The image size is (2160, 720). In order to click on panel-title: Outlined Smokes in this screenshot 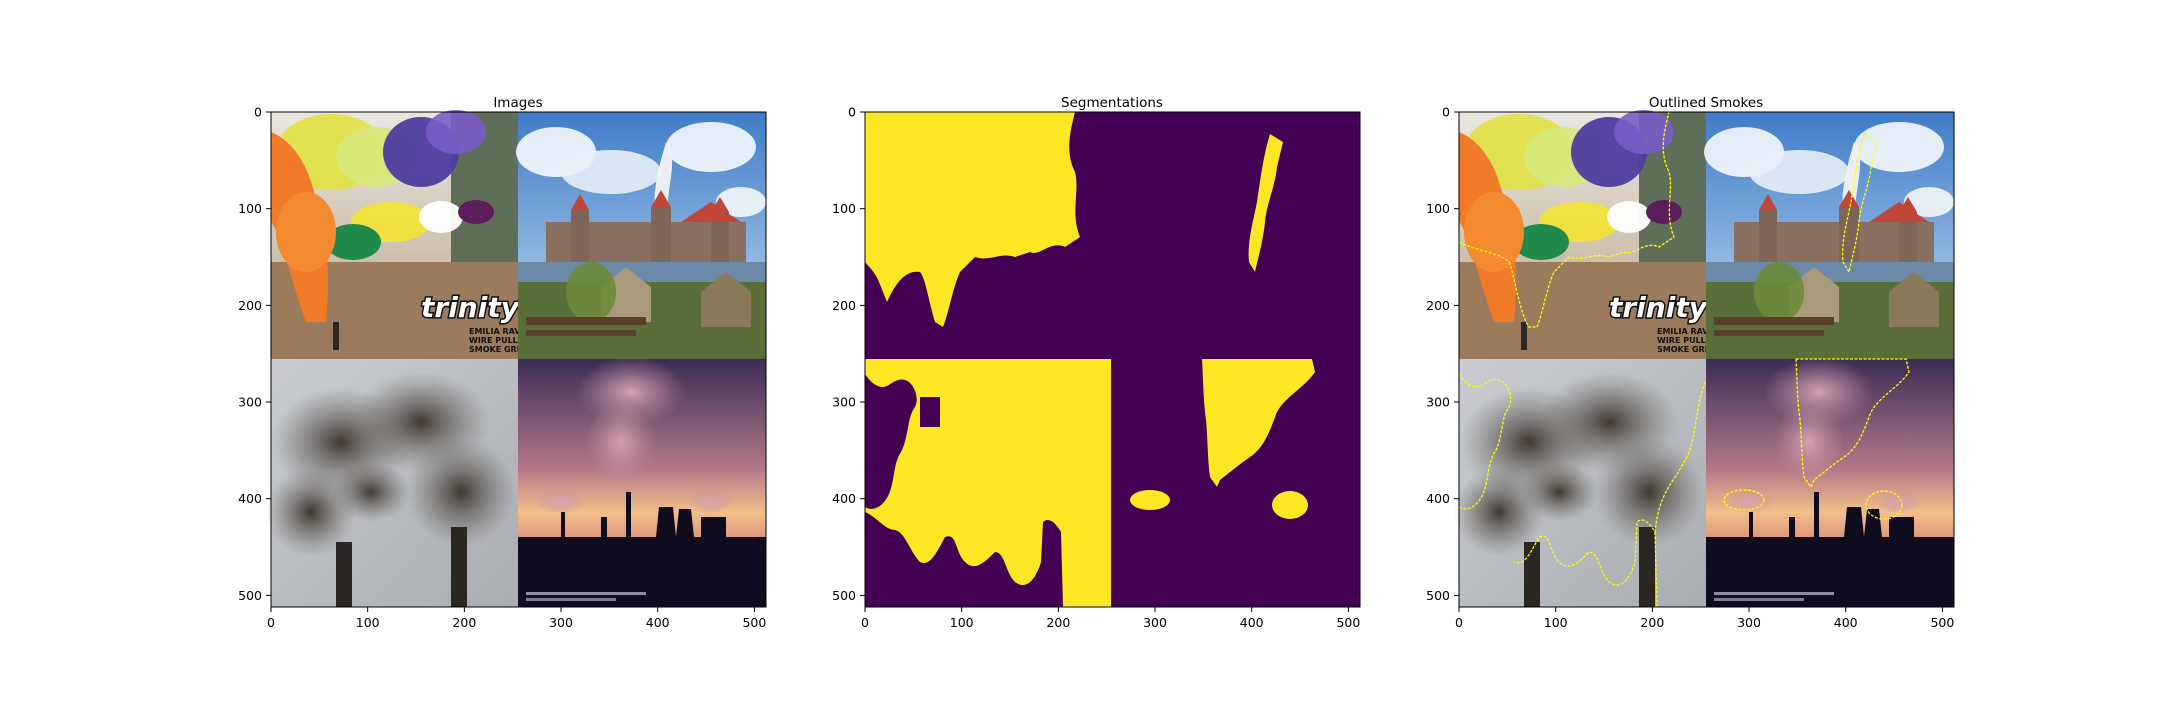, I will do `click(1706, 103)`.